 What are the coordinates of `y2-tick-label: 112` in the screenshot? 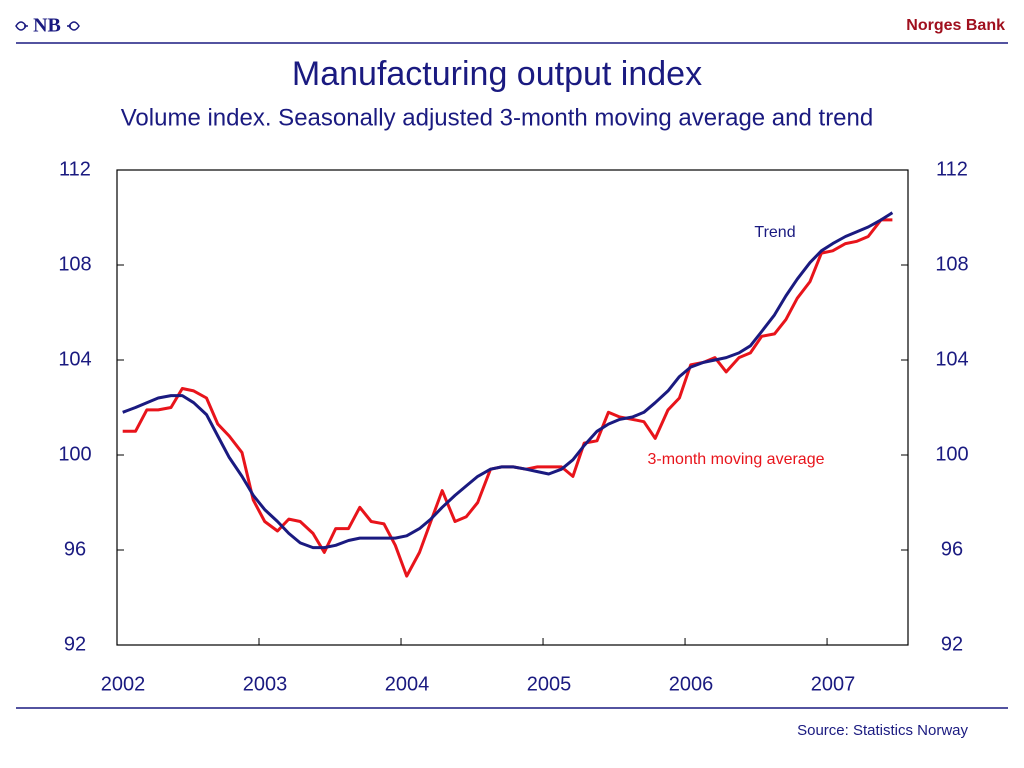 It's located at (952, 169).